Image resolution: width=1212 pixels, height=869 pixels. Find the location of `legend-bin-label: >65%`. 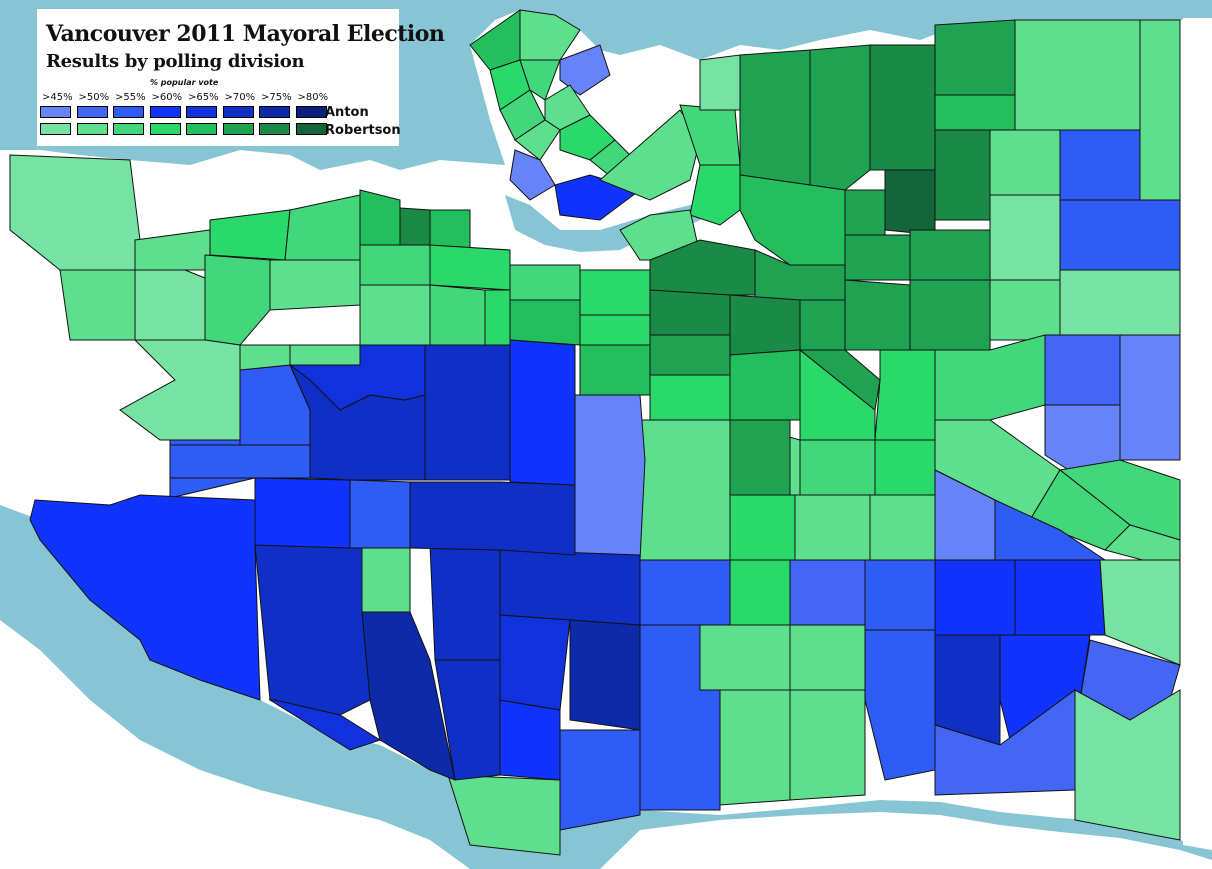

legend-bin-label: >65% is located at coordinates (203, 97).